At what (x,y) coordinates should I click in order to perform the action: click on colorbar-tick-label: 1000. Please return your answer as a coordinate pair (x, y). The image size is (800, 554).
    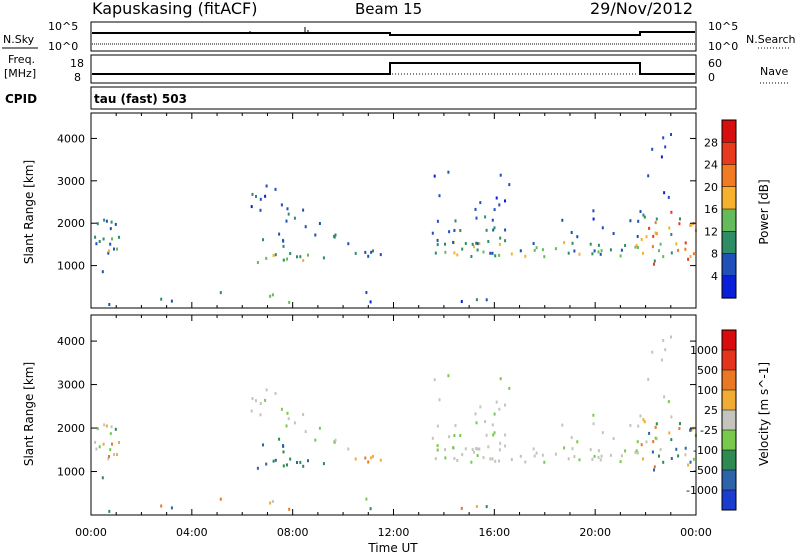
    Looking at the image, I should click on (704, 350).